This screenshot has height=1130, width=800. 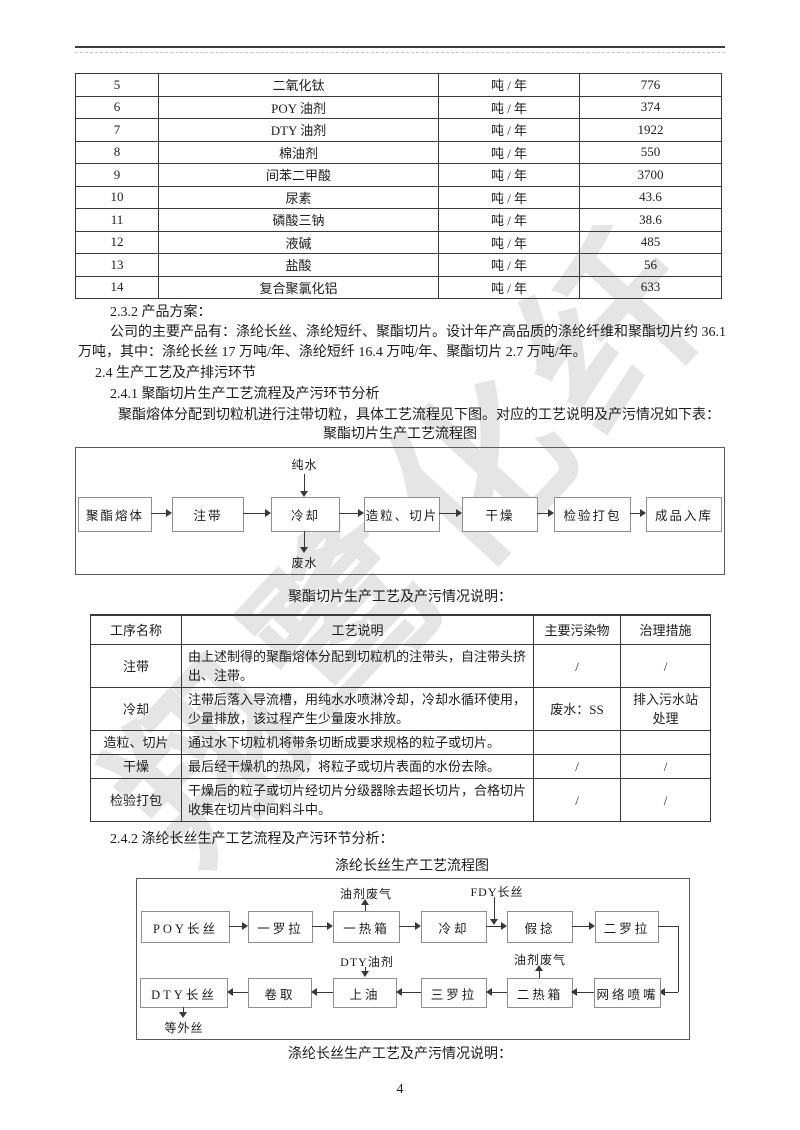 What do you see at coordinates (650, 130) in the screenshot?
I see `cell-value: 1922` at bounding box center [650, 130].